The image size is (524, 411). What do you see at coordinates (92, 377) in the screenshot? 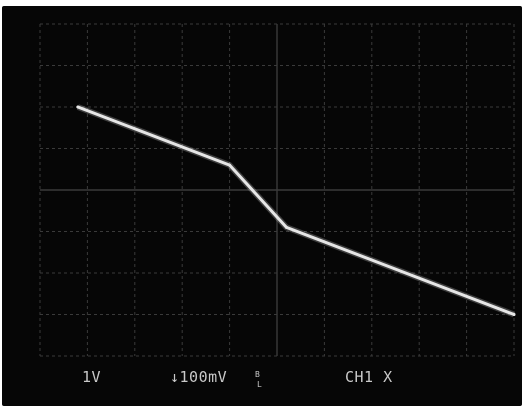
I see `ch1-scale-readout: 1V` at bounding box center [92, 377].